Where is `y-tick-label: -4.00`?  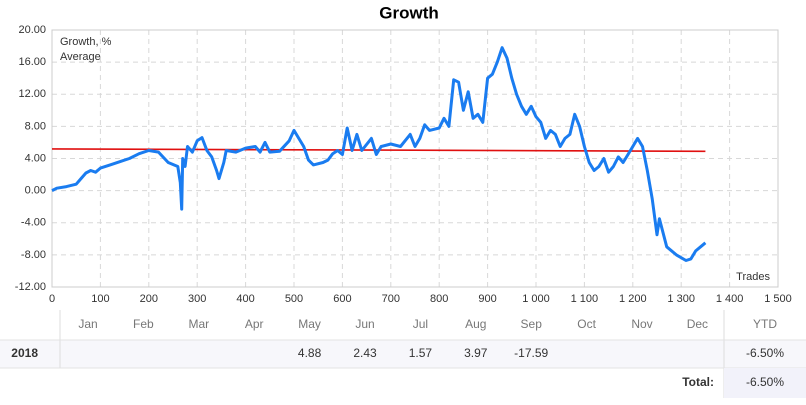
y-tick-label: -4.00 is located at coordinates (33, 223).